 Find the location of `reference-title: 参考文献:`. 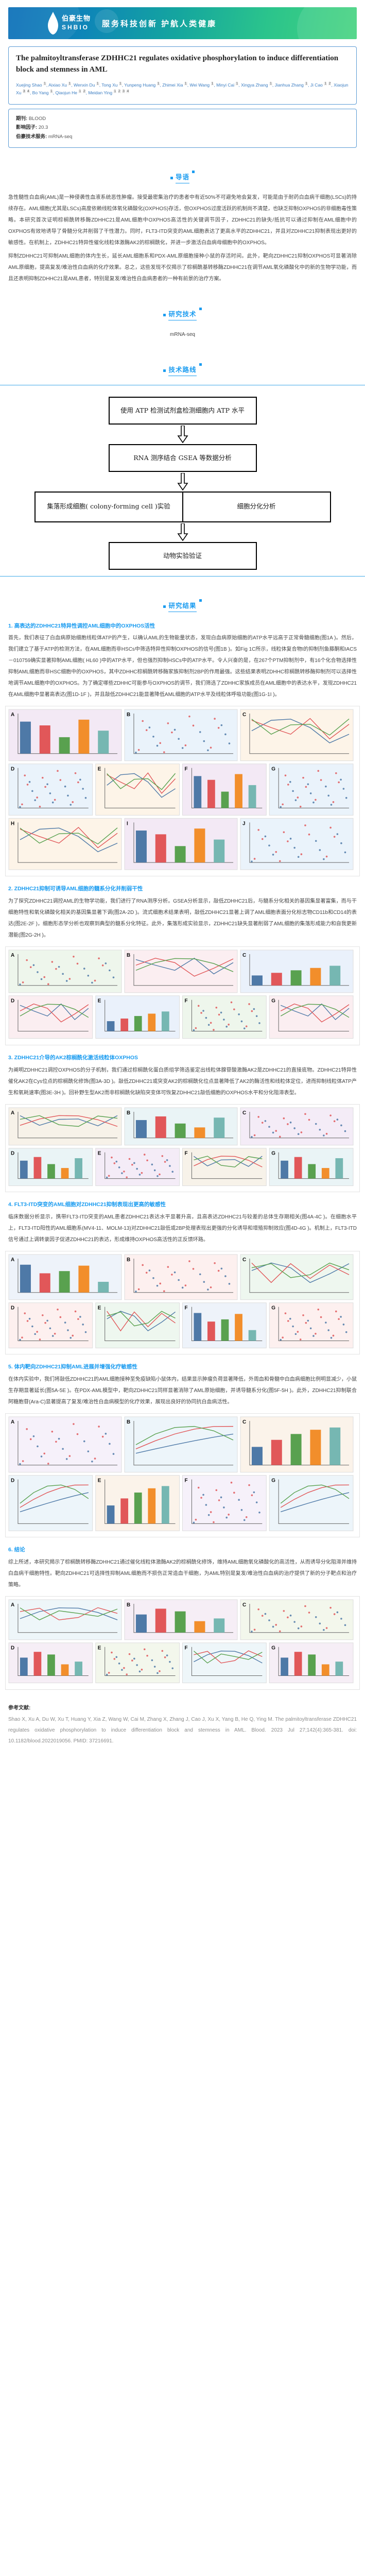

reference-title: 参考文献: is located at coordinates (19, 1708).